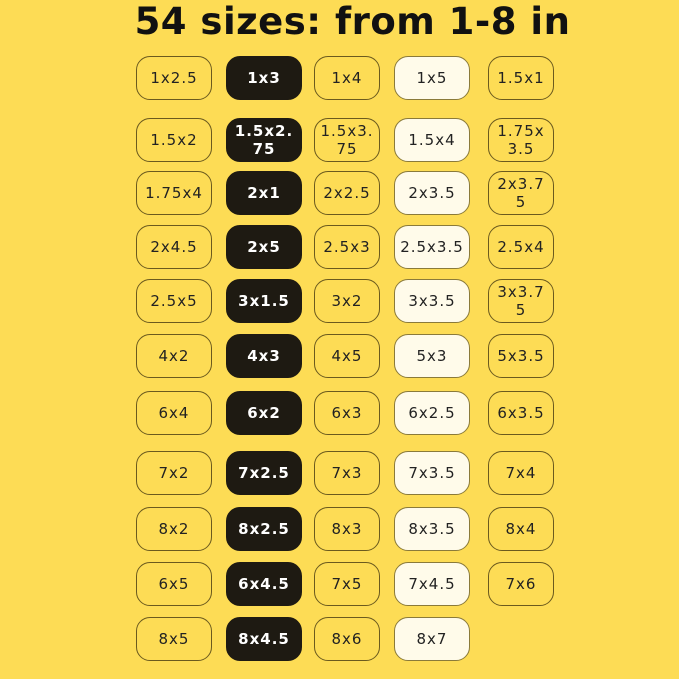  What do you see at coordinates (174, 473) in the screenshot?
I see `size-chip: 7x2` at bounding box center [174, 473].